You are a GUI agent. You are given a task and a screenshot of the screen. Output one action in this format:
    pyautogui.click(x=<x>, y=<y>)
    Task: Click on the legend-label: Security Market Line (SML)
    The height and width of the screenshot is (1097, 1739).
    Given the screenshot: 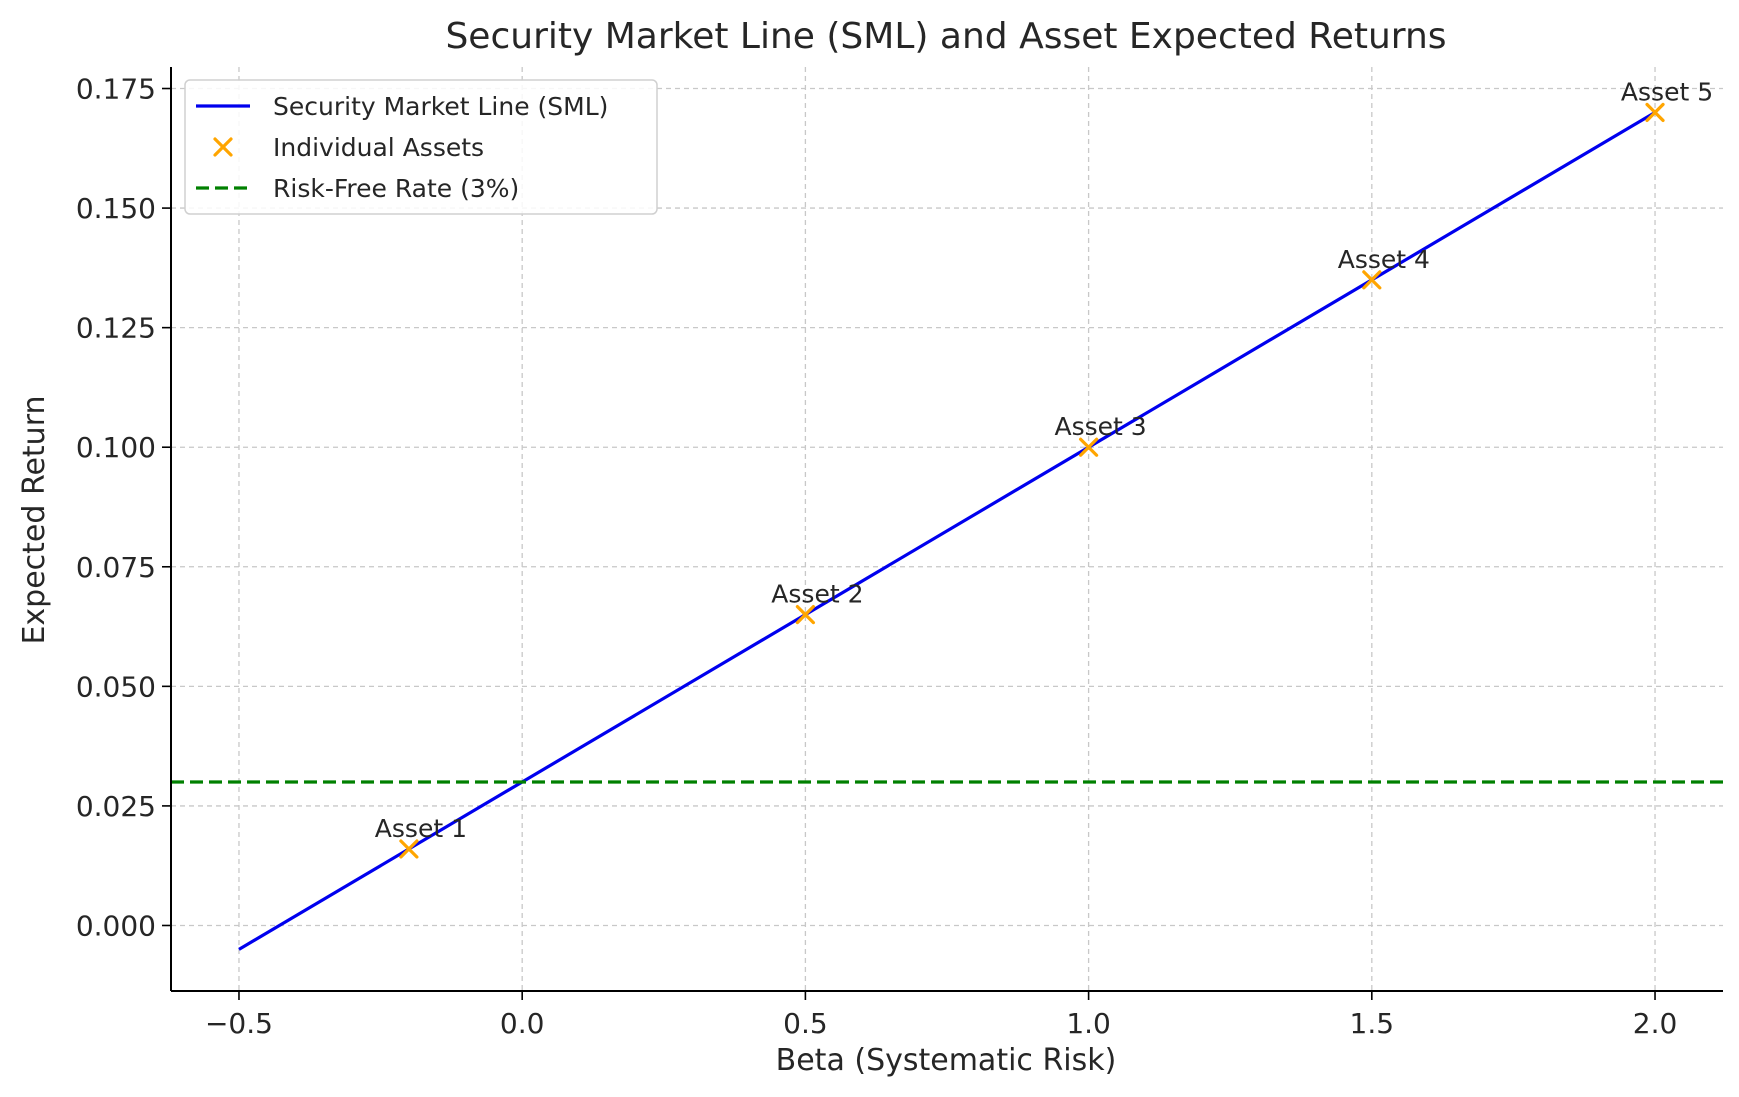 What is the action you would take?
    pyautogui.click(x=440, y=106)
    